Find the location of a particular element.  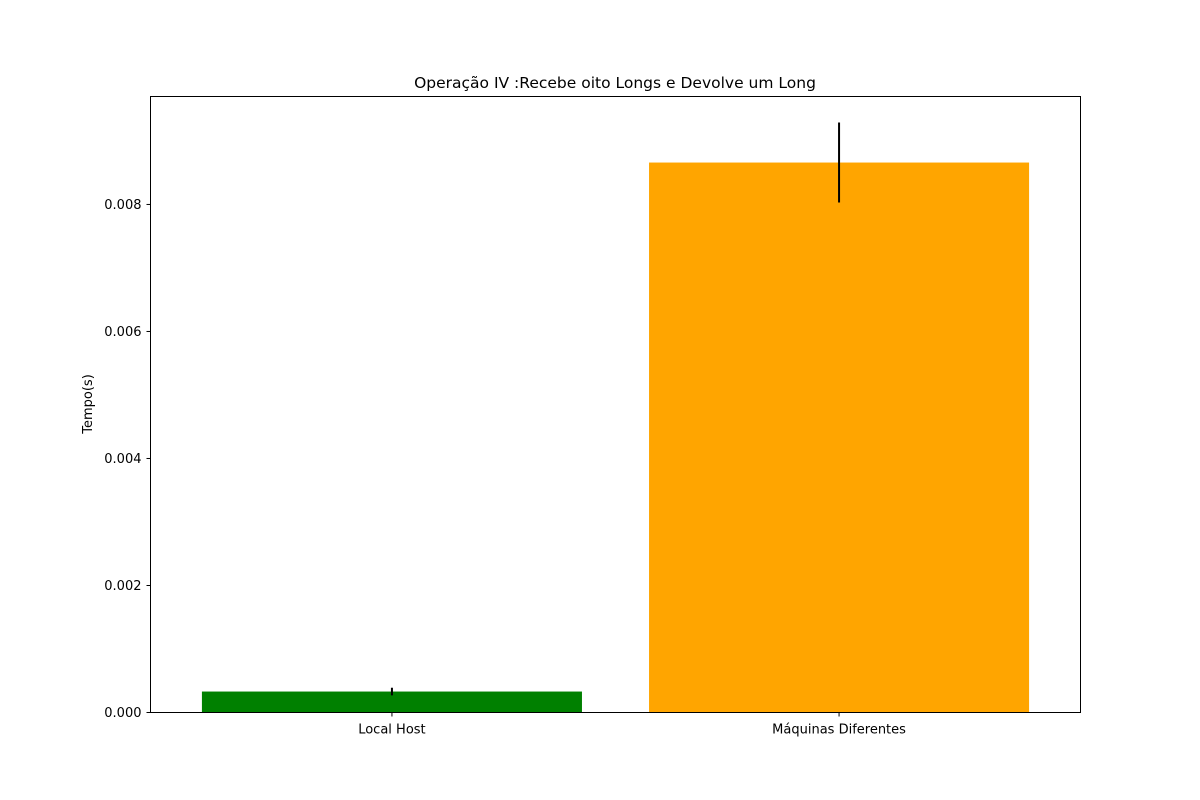

y-tick-label-3: 0.004 is located at coordinates (122, 459).